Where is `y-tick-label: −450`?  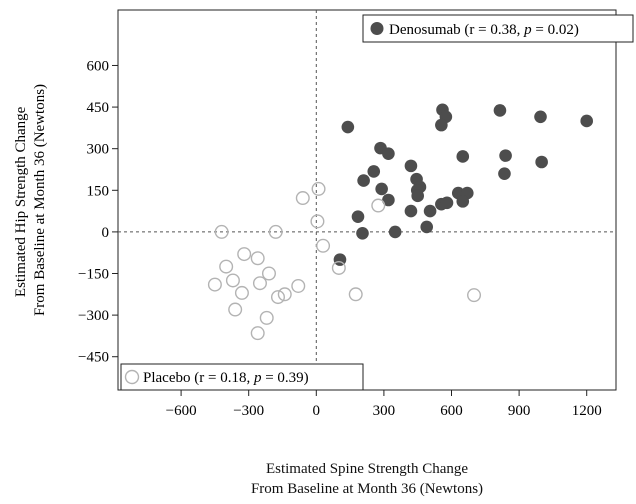 y-tick-label: −450 is located at coordinates (93, 358).